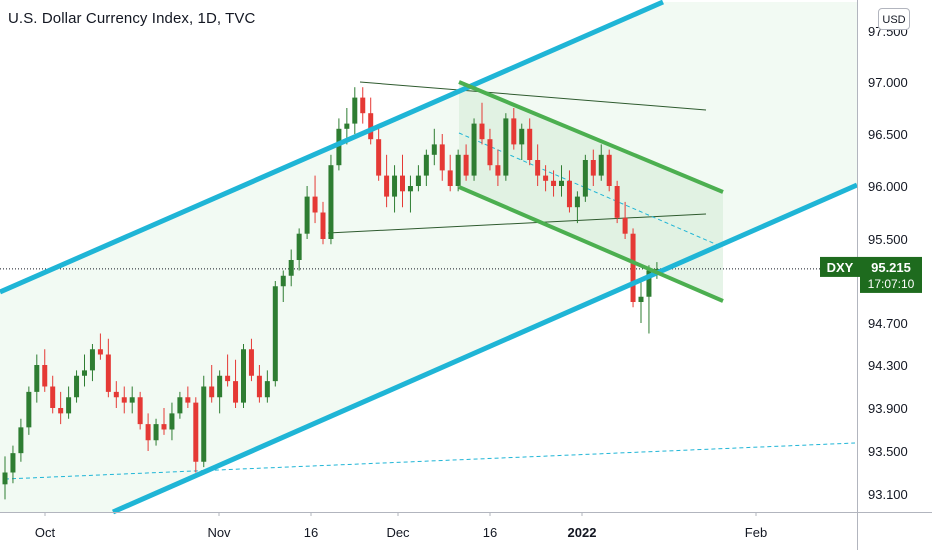  I want to click on lower-trendline, so click(517, 223).